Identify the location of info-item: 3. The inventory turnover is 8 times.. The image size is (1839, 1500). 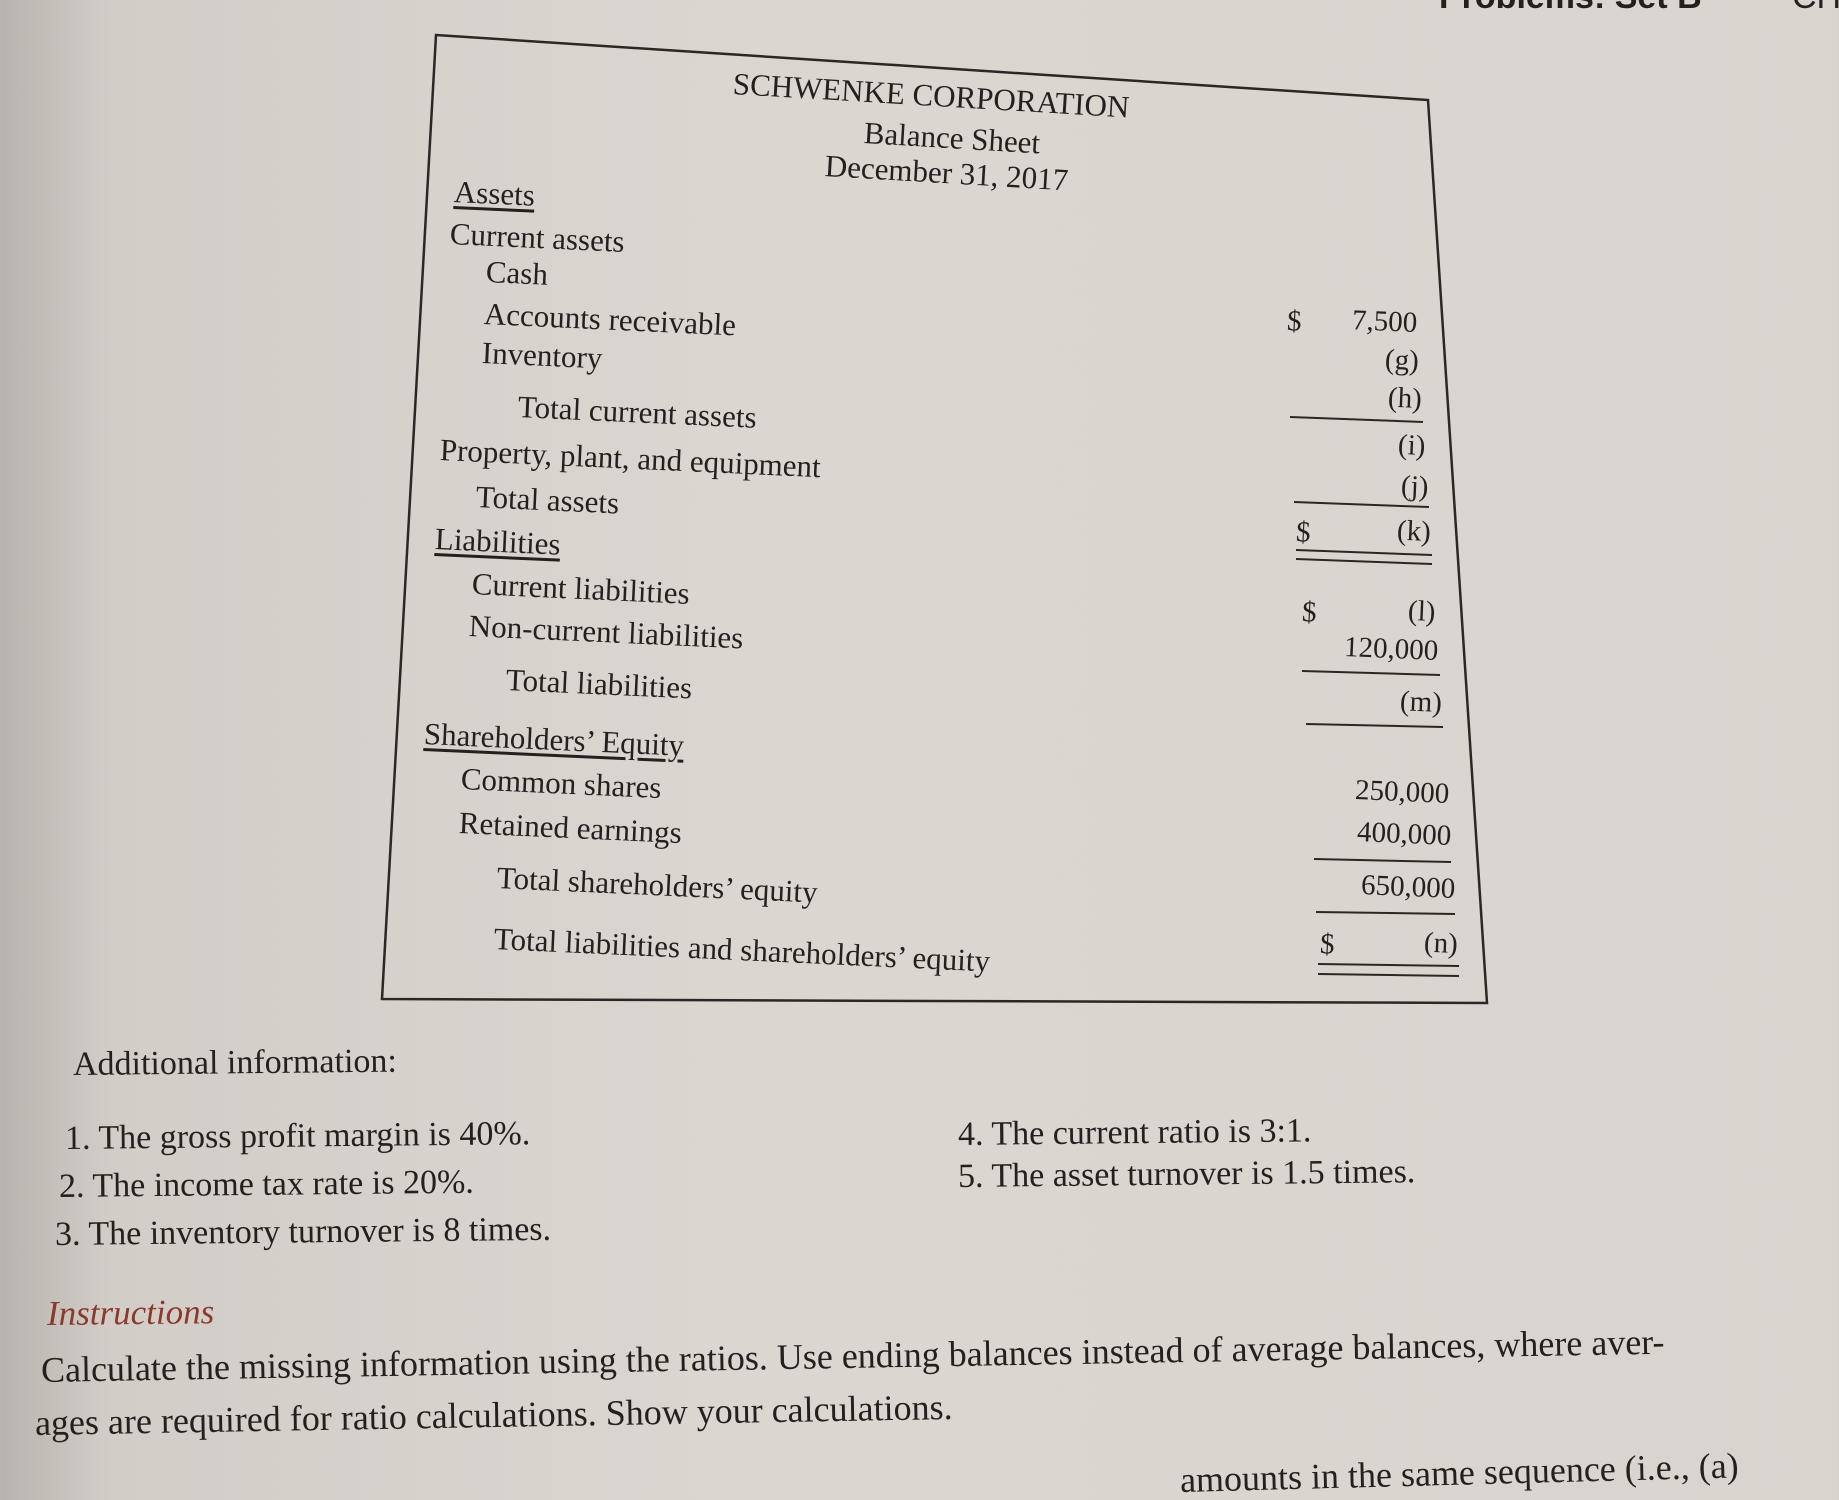
(303, 1231).